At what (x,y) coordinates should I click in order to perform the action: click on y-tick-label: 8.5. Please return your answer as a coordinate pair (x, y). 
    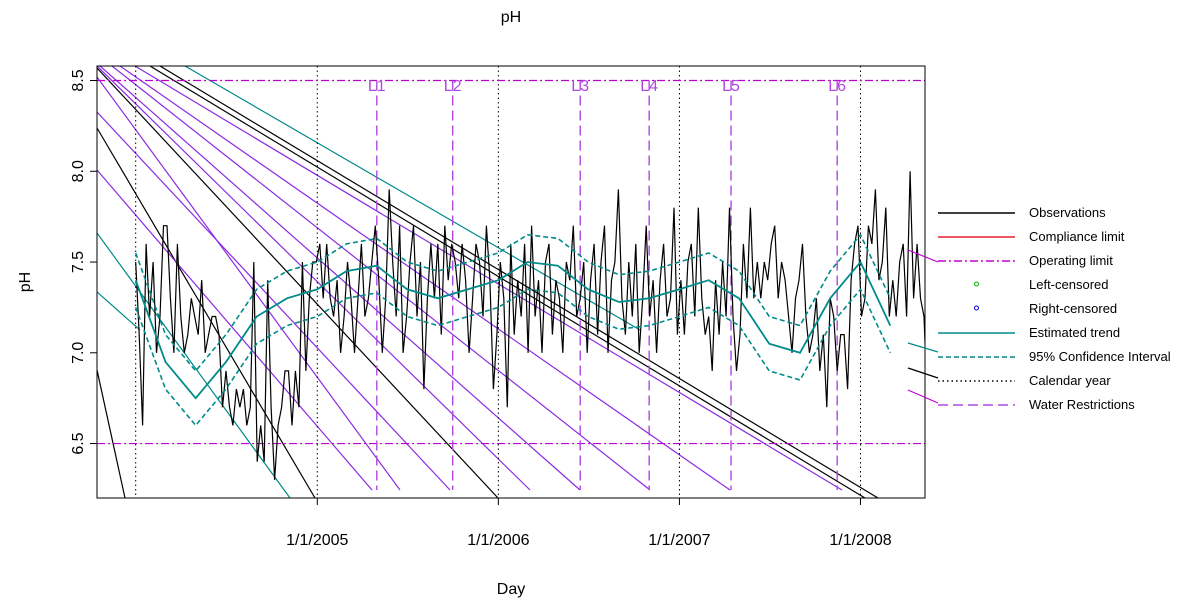
    Looking at the image, I should click on (78, 80).